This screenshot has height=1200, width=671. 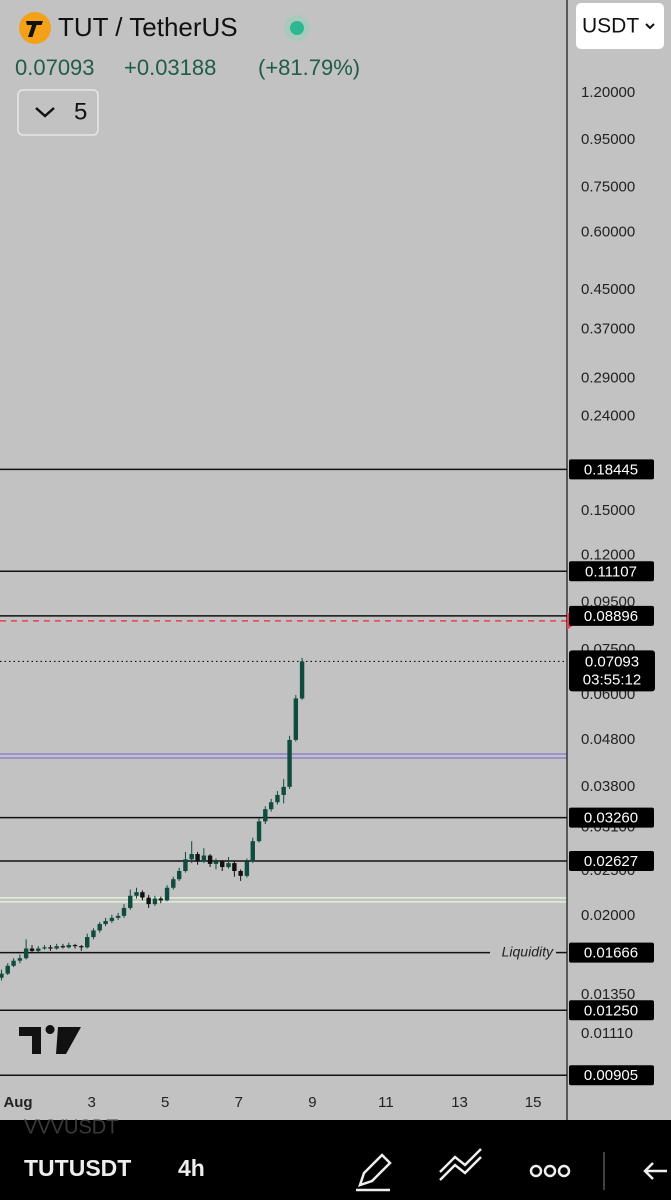 What do you see at coordinates (386, 1102) in the screenshot?
I see `x-tick-label: 11` at bounding box center [386, 1102].